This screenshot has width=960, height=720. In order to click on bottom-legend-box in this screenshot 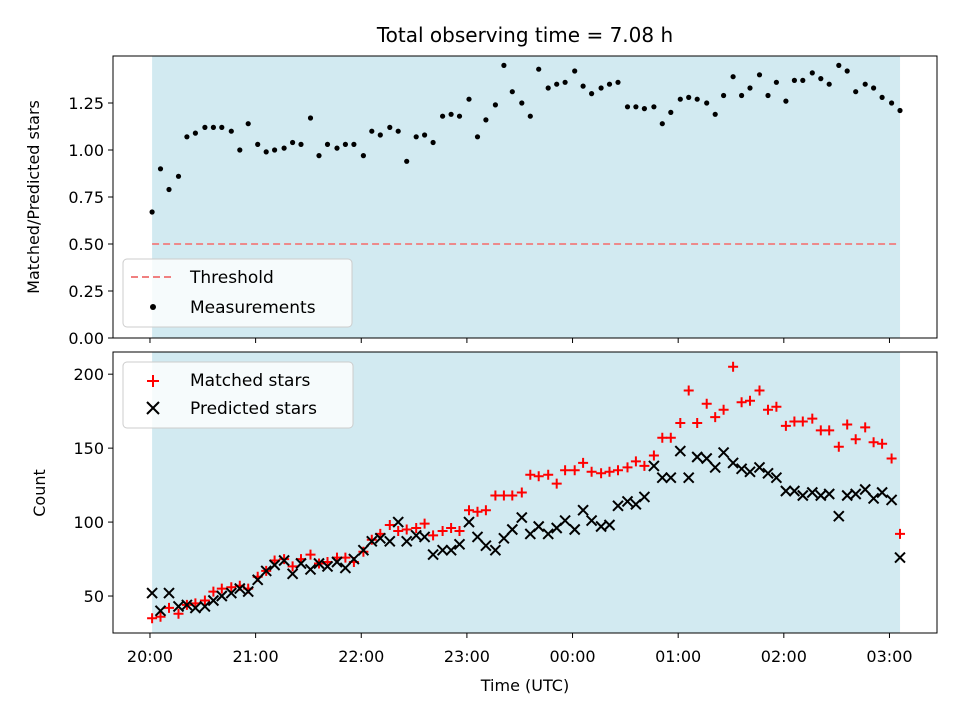, I will do `click(238, 395)`.